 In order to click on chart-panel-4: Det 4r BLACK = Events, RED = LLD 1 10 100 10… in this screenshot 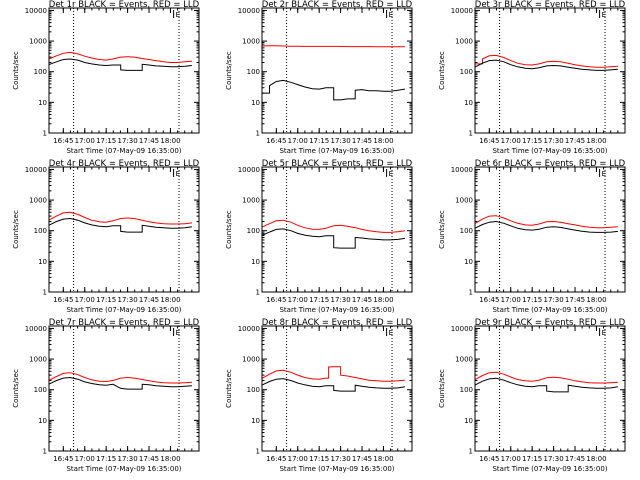, I will do `click(106, 236)`.